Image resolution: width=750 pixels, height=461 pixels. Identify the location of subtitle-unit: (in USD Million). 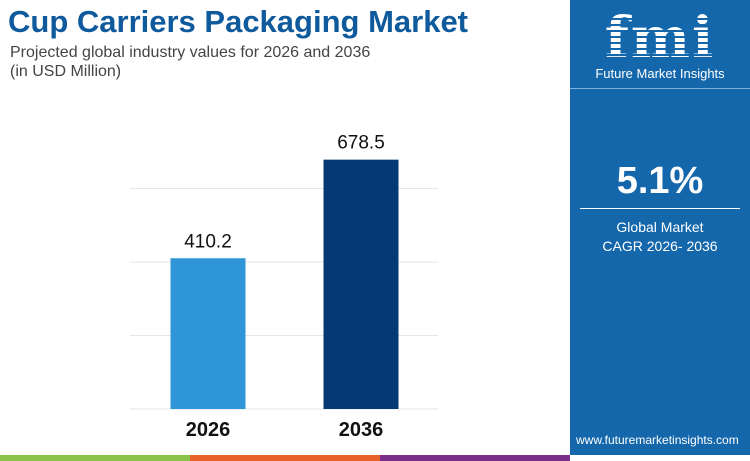
(66, 71).